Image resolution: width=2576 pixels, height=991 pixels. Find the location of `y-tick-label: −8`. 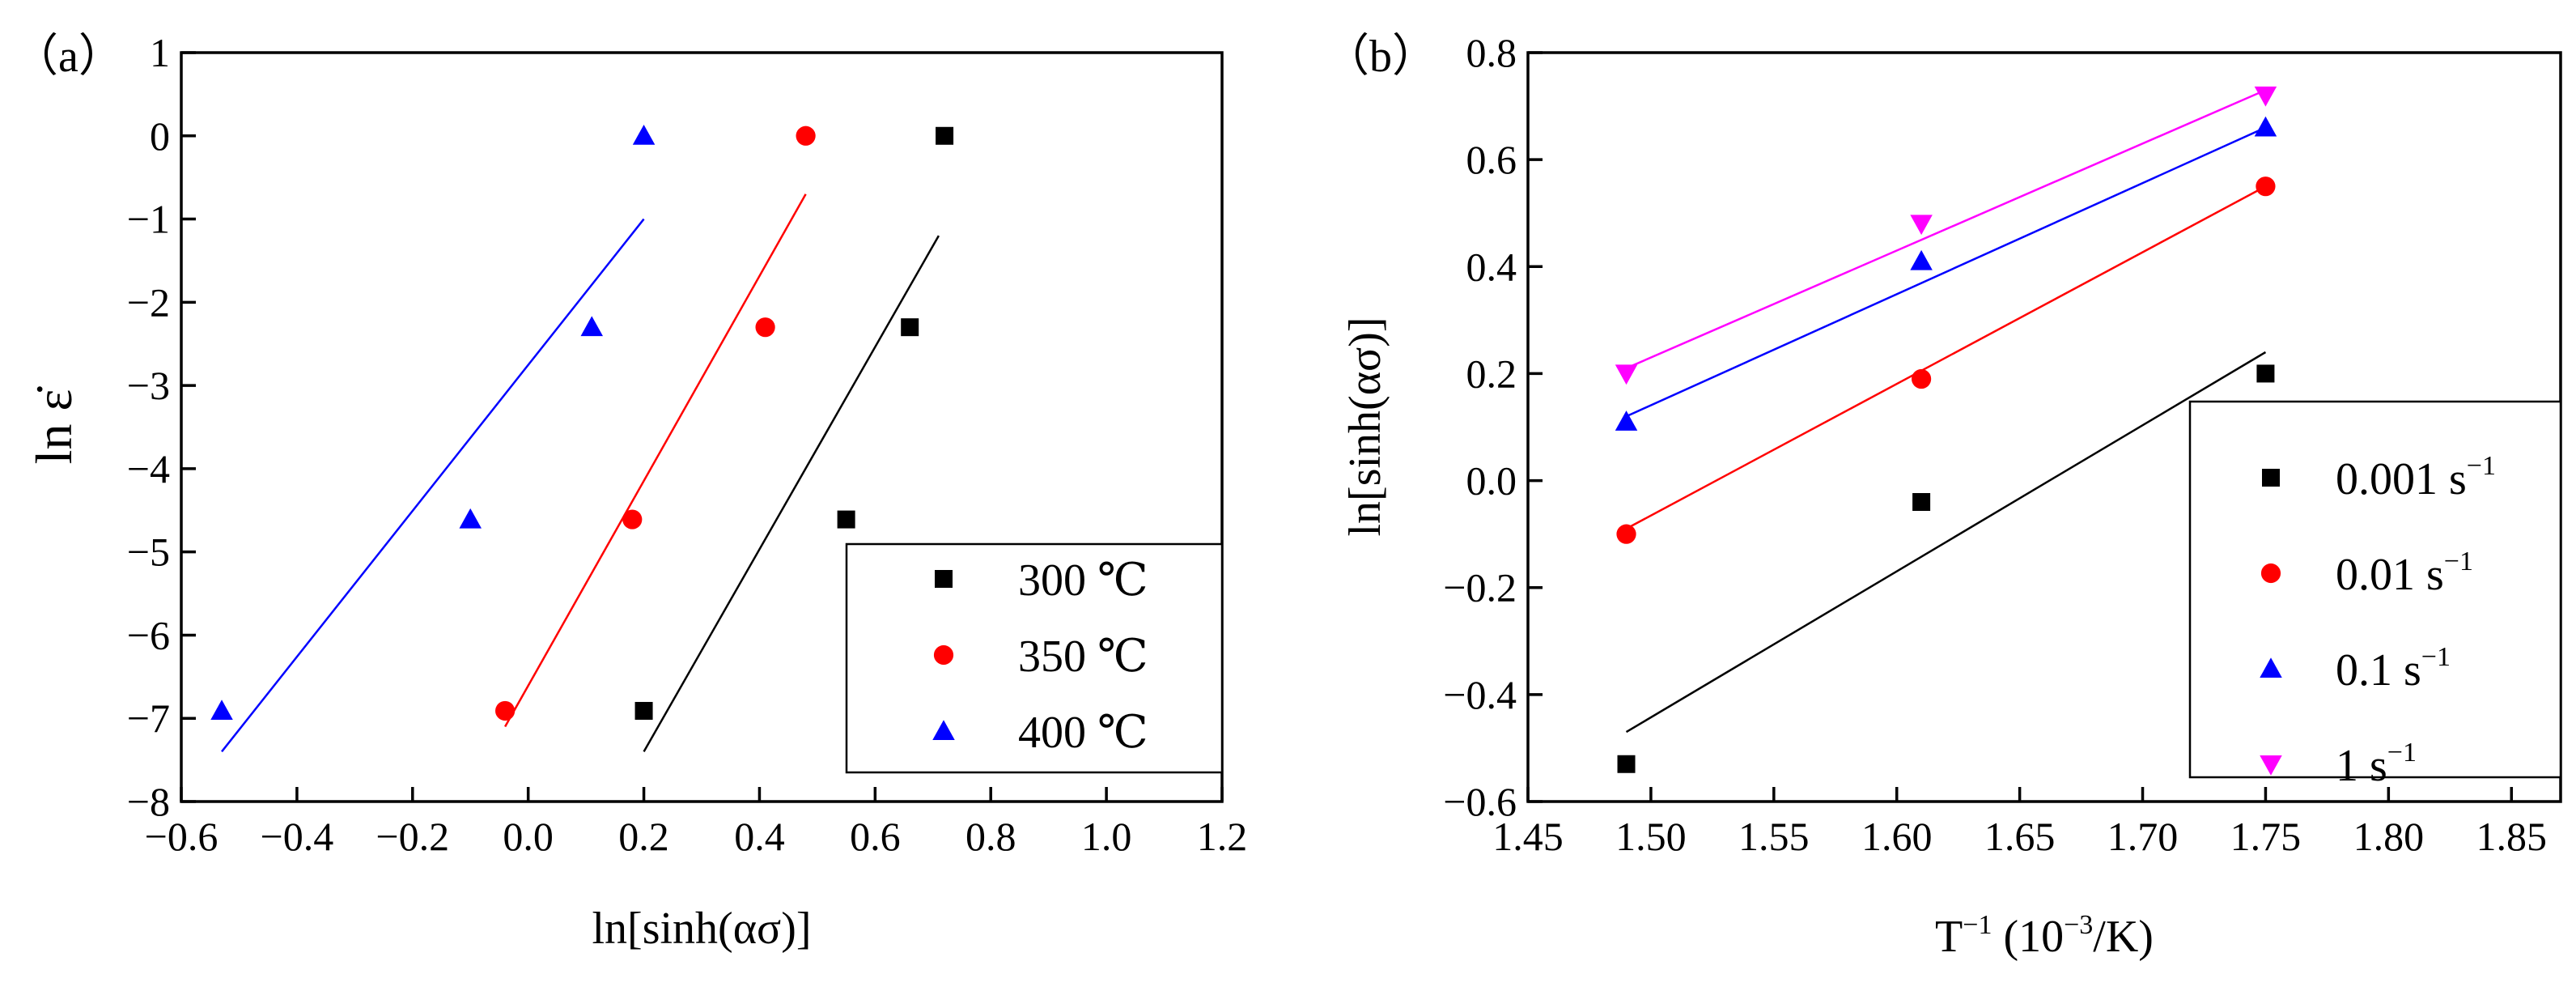

y-tick-label: −8 is located at coordinates (148, 801).